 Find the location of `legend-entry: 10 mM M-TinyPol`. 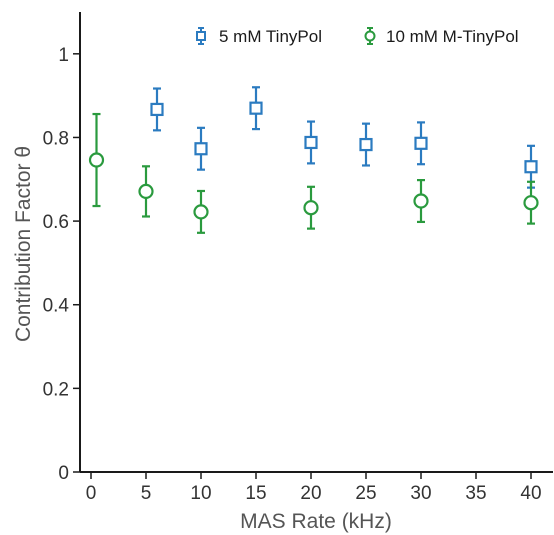

legend-entry: 10 mM M-TinyPol is located at coordinates (441, 36).